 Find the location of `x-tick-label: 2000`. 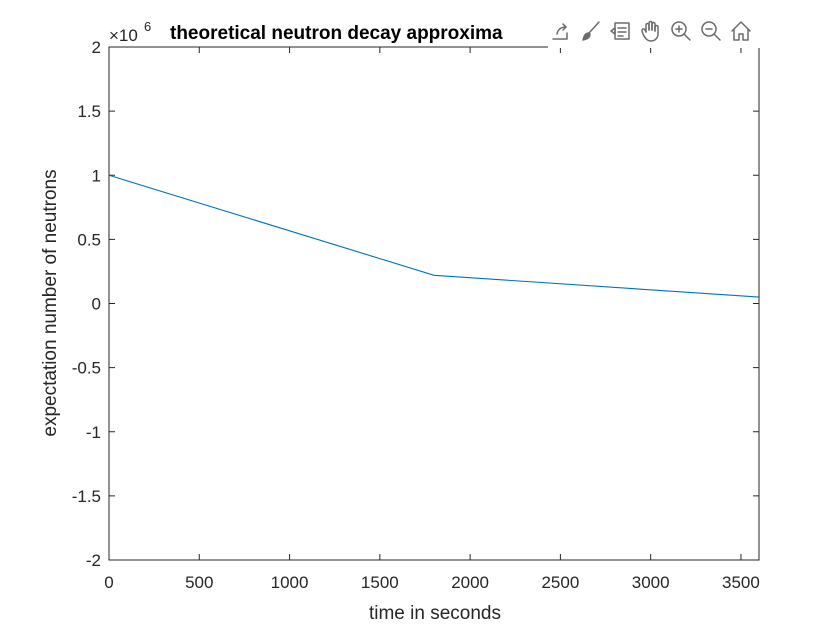

x-tick-label: 2000 is located at coordinates (470, 582).